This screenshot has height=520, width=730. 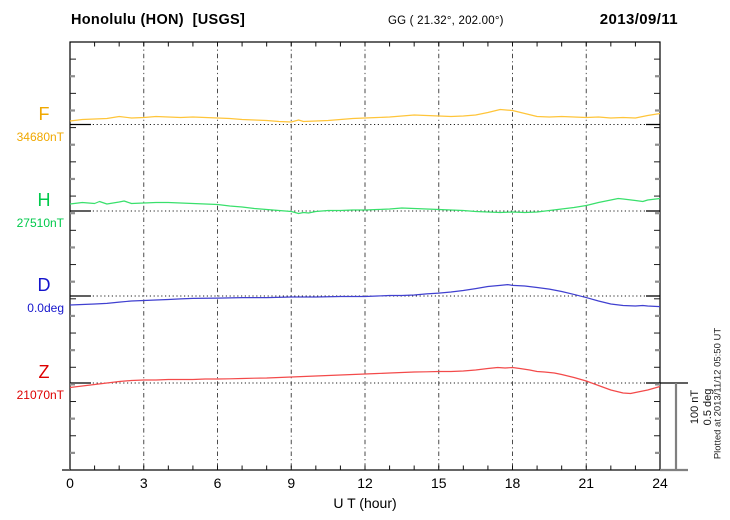 I want to click on trace-H, so click(x=365, y=206).